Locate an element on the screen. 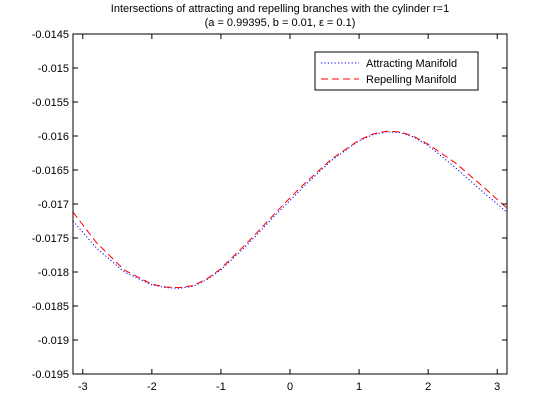  legend-box is located at coordinates (396, 71).